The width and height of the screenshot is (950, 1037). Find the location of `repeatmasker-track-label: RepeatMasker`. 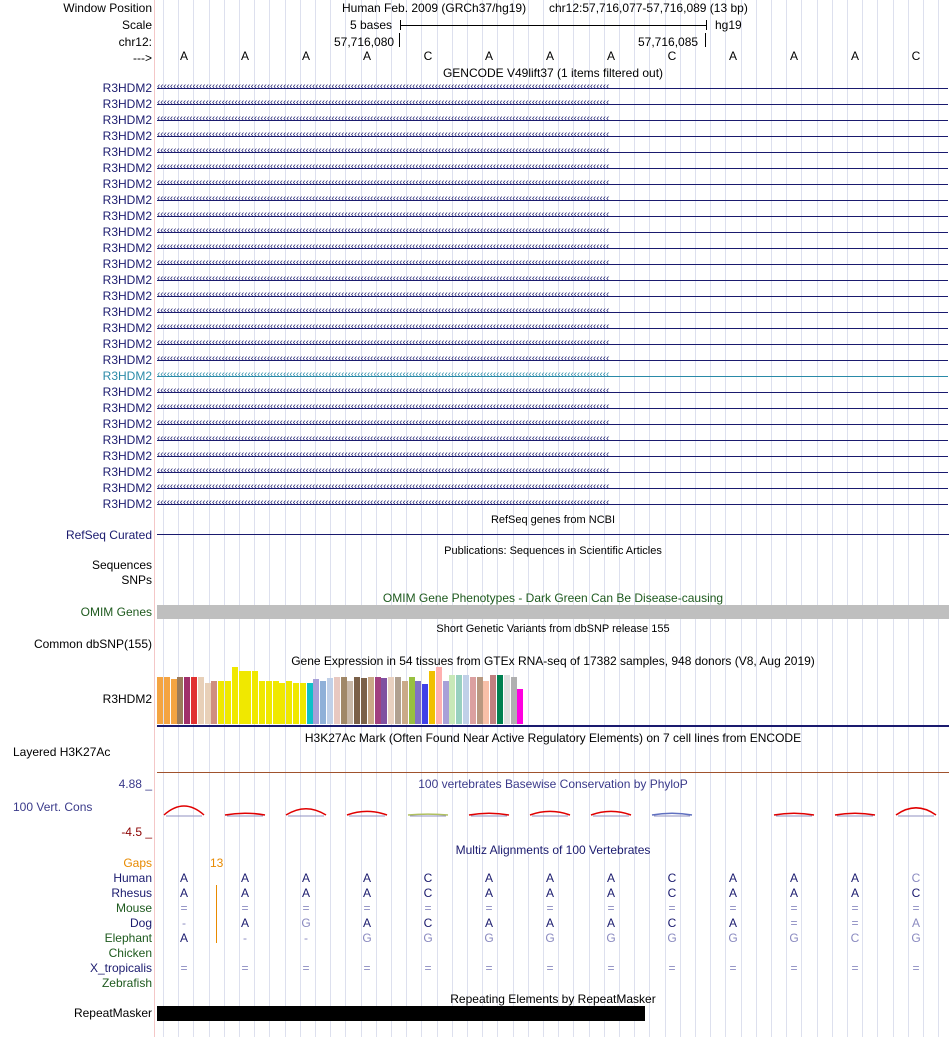

repeatmasker-track-label: RepeatMasker is located at coordinates (112, 1013).